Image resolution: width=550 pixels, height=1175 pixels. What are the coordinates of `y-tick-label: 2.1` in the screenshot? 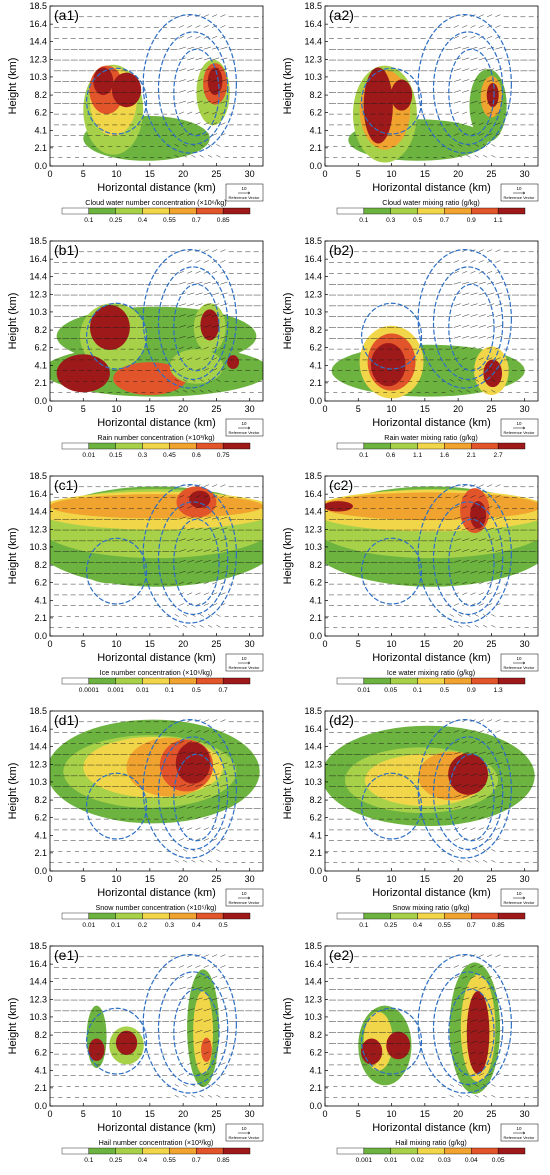 It's located at (40, 148).